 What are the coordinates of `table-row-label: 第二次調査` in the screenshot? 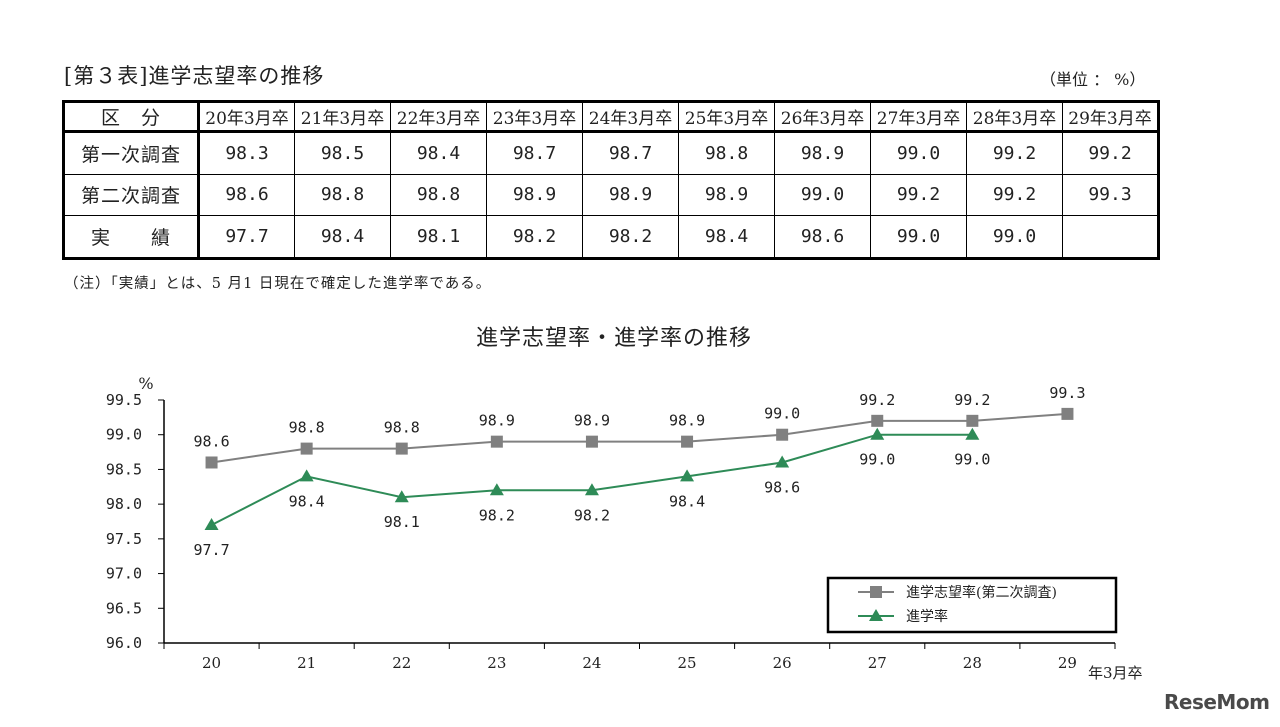 It's located at (131, 195).